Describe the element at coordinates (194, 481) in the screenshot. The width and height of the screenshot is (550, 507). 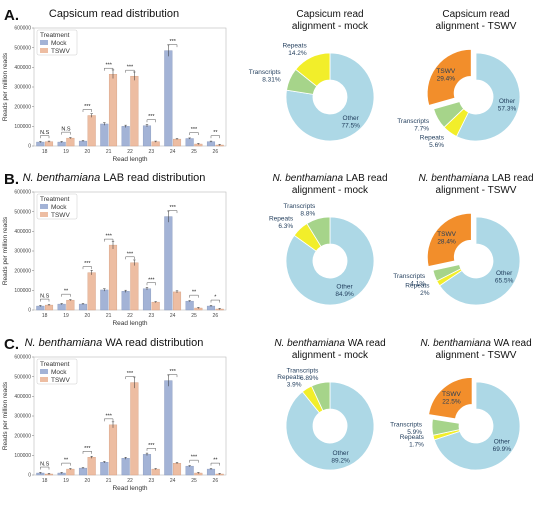
I see `x-tick-label: 25` at that location.